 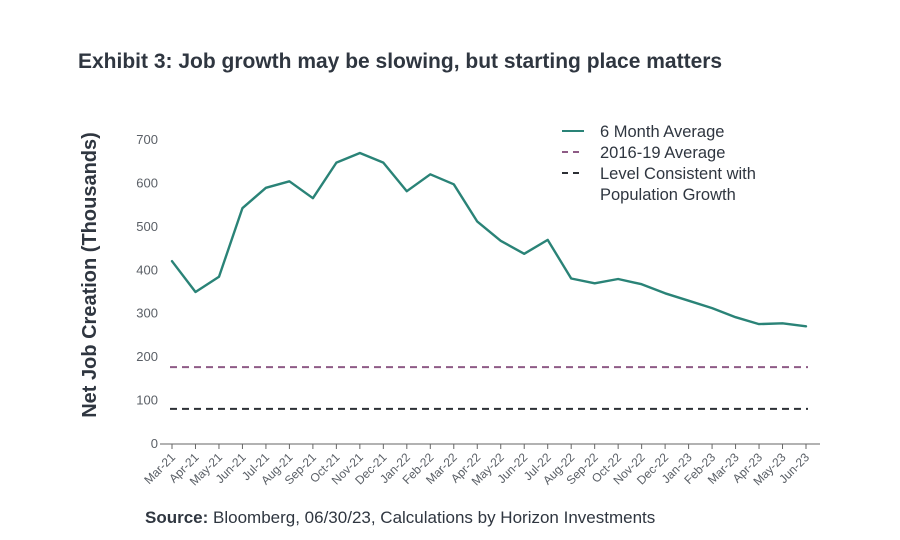 What do you see at coordinates (147, 139) in the screenshot?
I see `y-tick-label: 700` at bounding box center [147, 139].